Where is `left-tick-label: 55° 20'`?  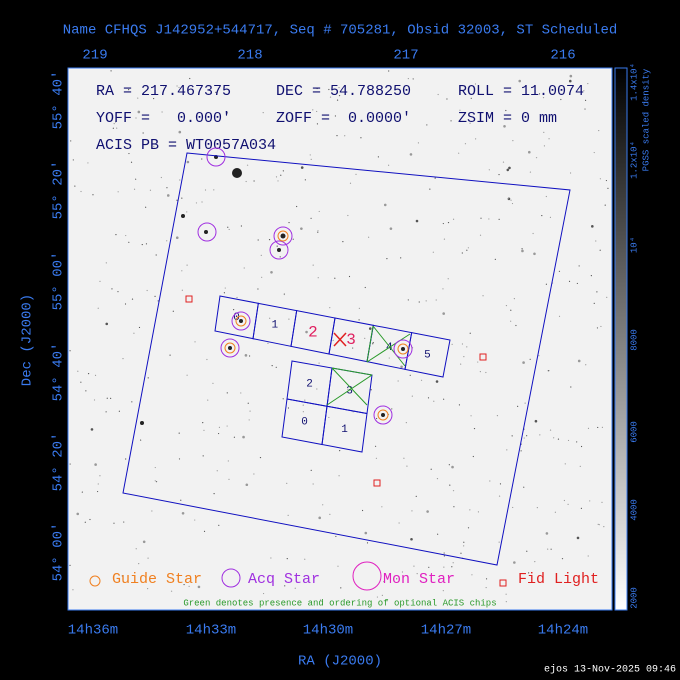 left-tick-label: 55° 20' is located at coordinates (59, 190).